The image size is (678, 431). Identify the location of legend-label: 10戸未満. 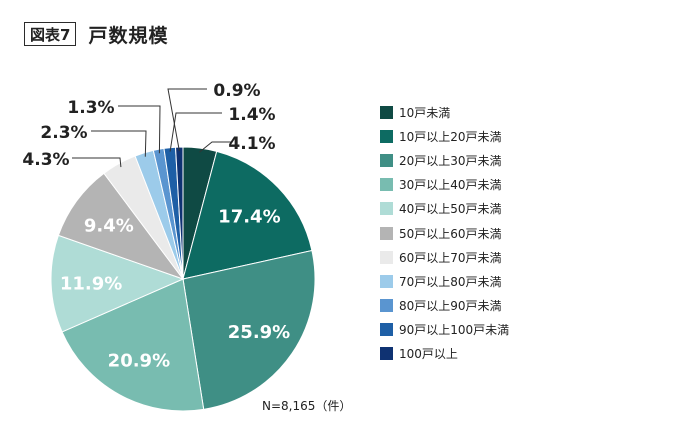
(425, 112).